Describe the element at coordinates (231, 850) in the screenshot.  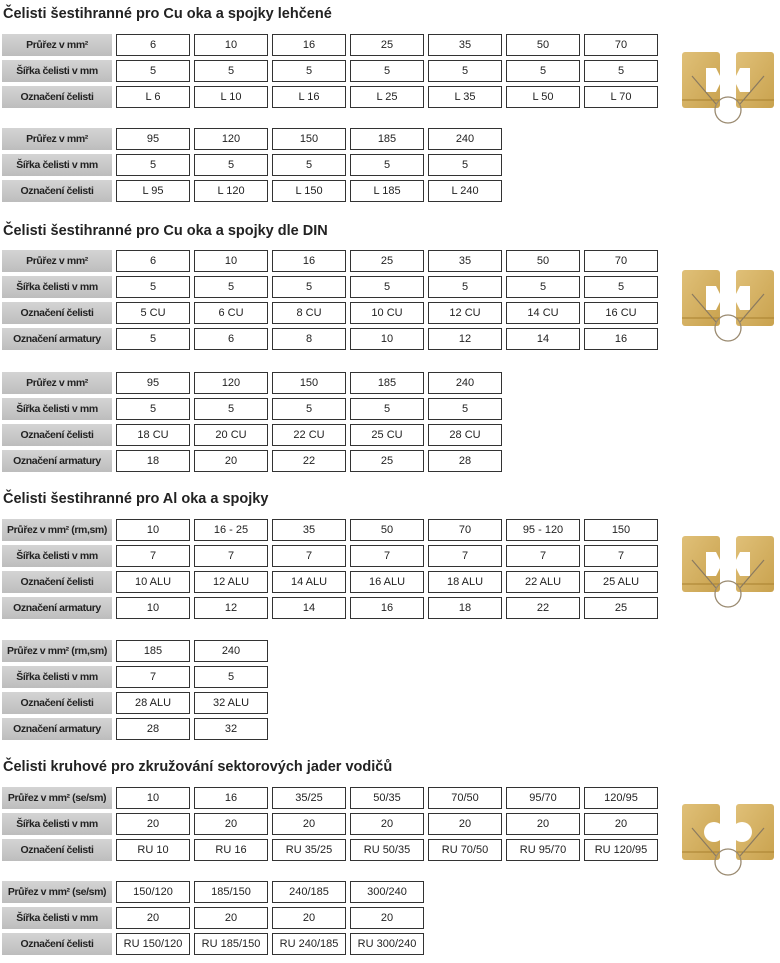
I see `table-cell: RU 16` at that location.